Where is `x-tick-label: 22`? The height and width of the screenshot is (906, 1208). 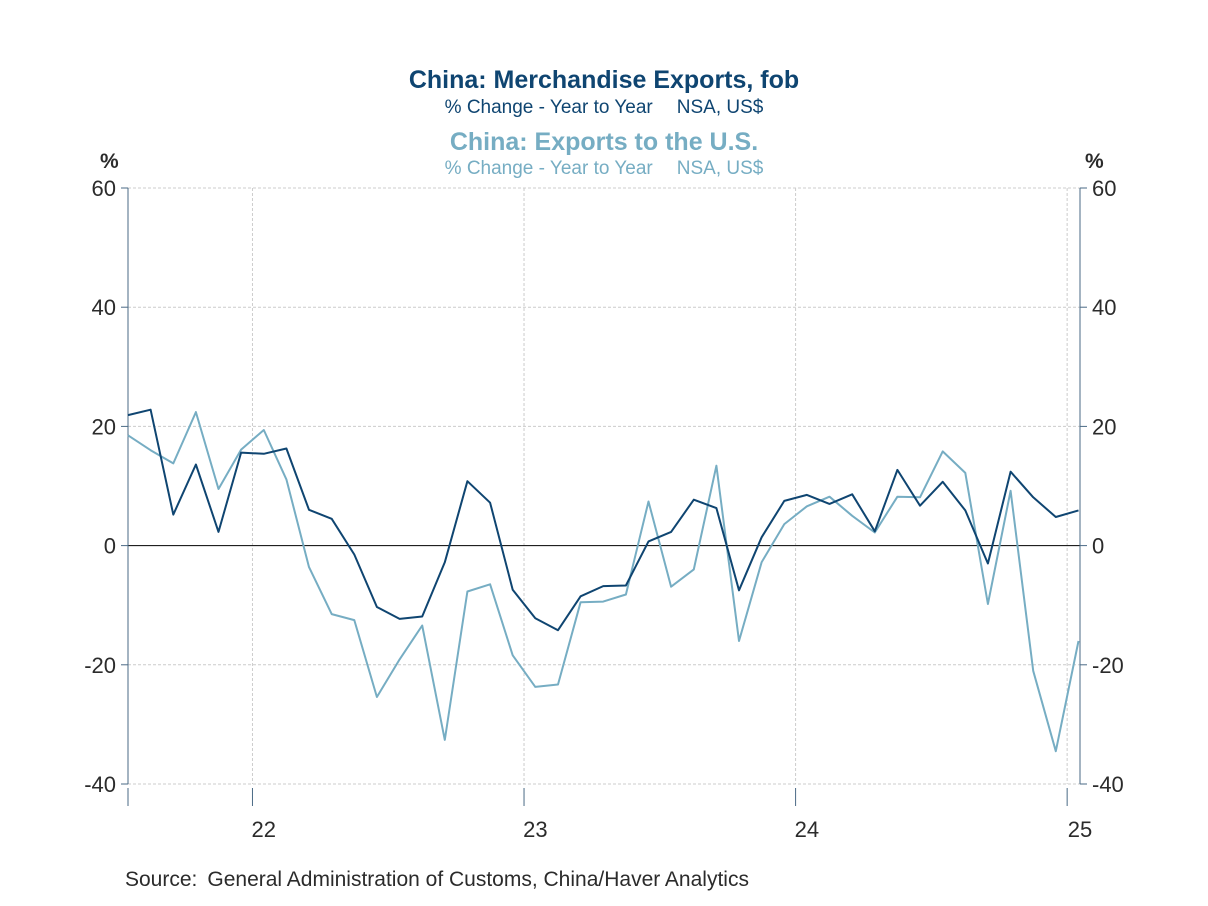 x-tick-label: 22 is located at coordinates (264, 829).